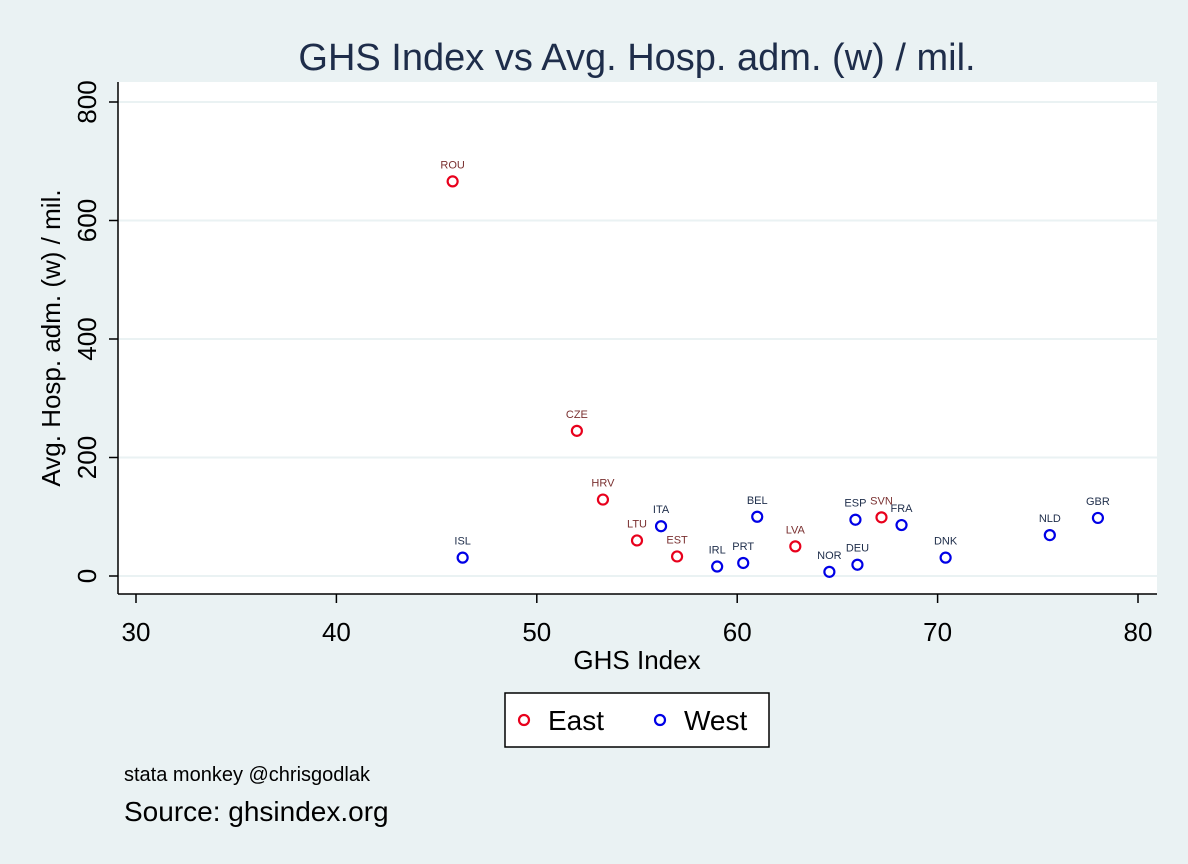 This screenshot has height=864, width=1188. Describe the element at coordinates (715, 720) in the screenshot. I see `legend-label-west: West` at that location.